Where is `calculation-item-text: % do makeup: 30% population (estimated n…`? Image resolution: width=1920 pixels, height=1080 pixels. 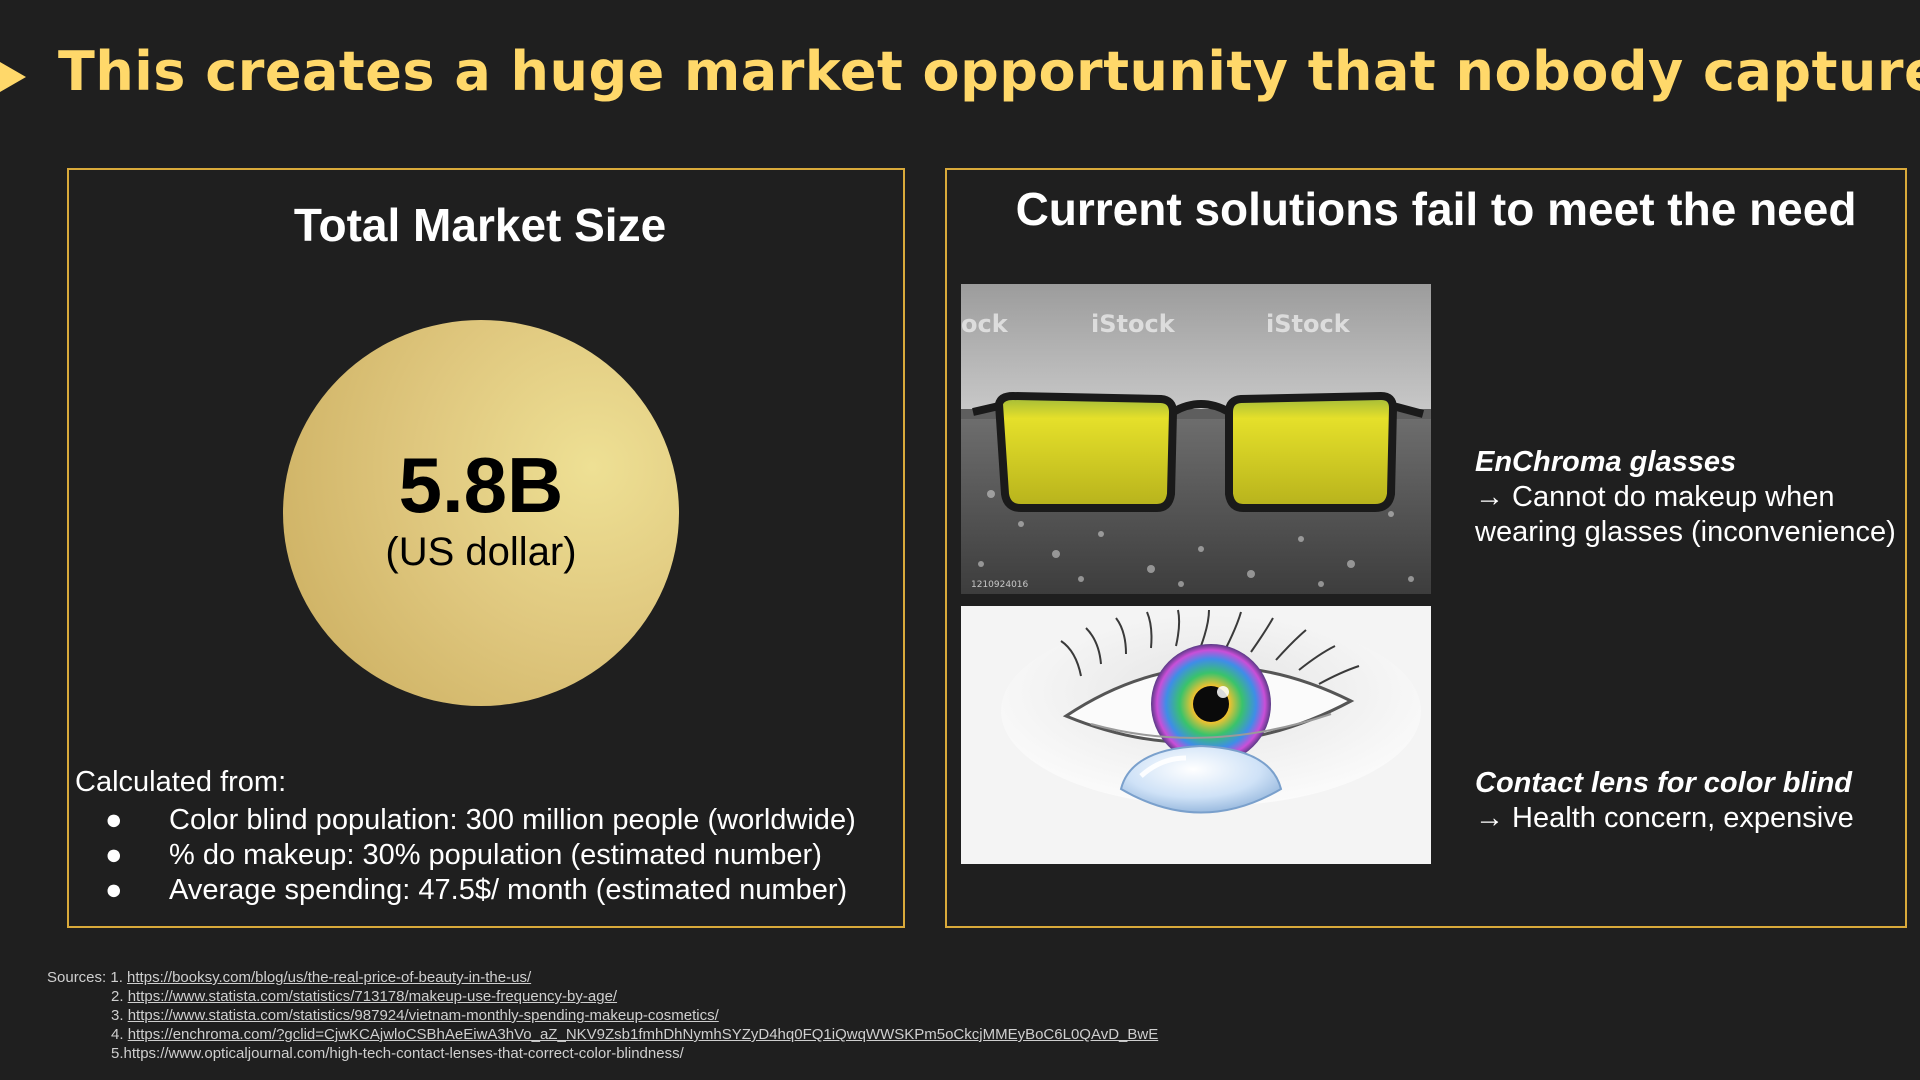
calculation-item-text: % do makeup: 30% population (estimated n… is located at coordinates (495, 855).